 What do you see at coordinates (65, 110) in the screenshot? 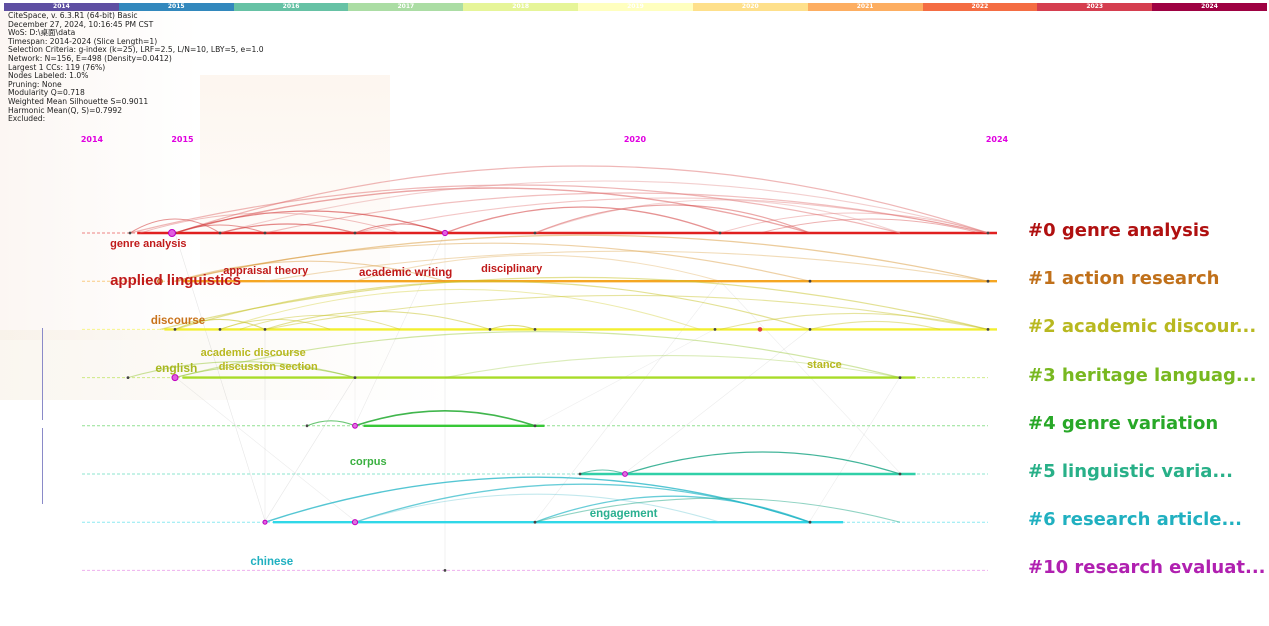
I see `meta-line: Harmonic Mean(Q, S)=0.7992` at bounding box center [65, 110].